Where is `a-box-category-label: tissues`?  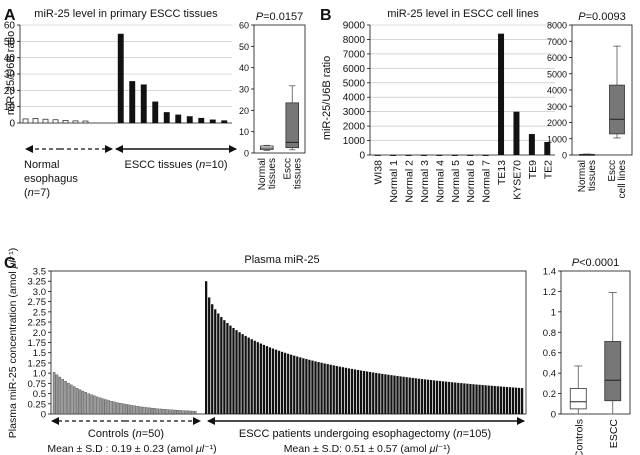
a-box-category-label: tissues is located at coordinates (297, 173).